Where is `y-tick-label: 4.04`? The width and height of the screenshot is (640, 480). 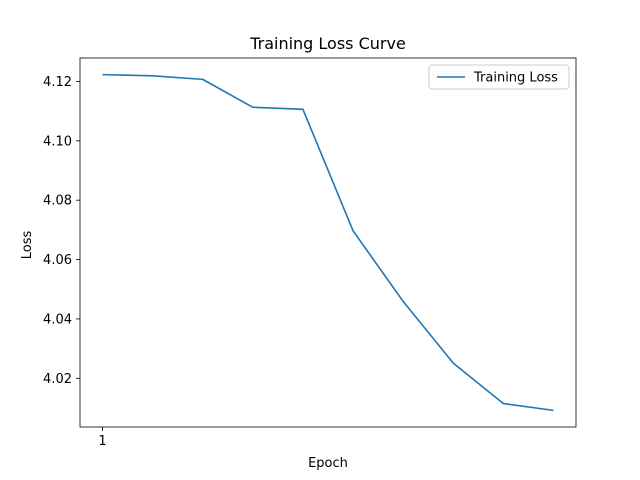 y-tick-label: 4.04 is located at coordinates (57, 319).